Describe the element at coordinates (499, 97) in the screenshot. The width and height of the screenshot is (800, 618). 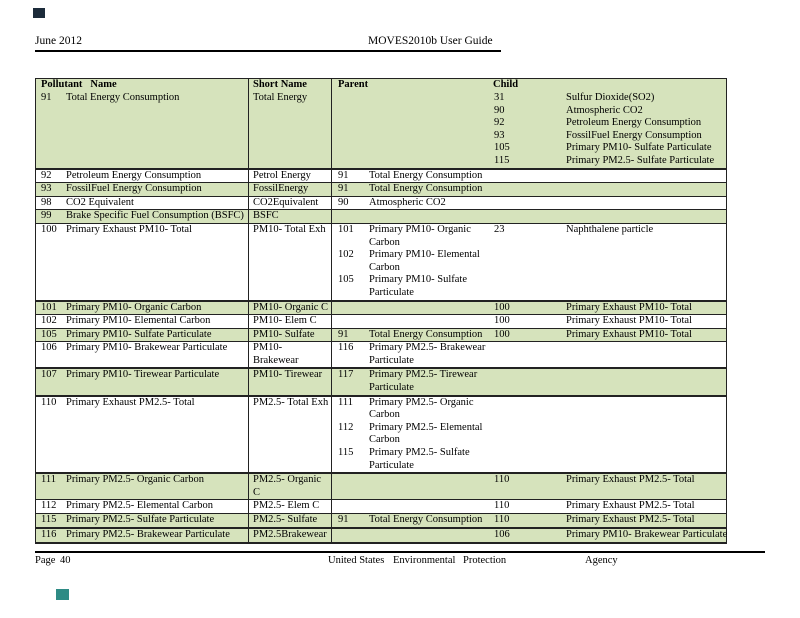
I see `child-id: 31` at that location.